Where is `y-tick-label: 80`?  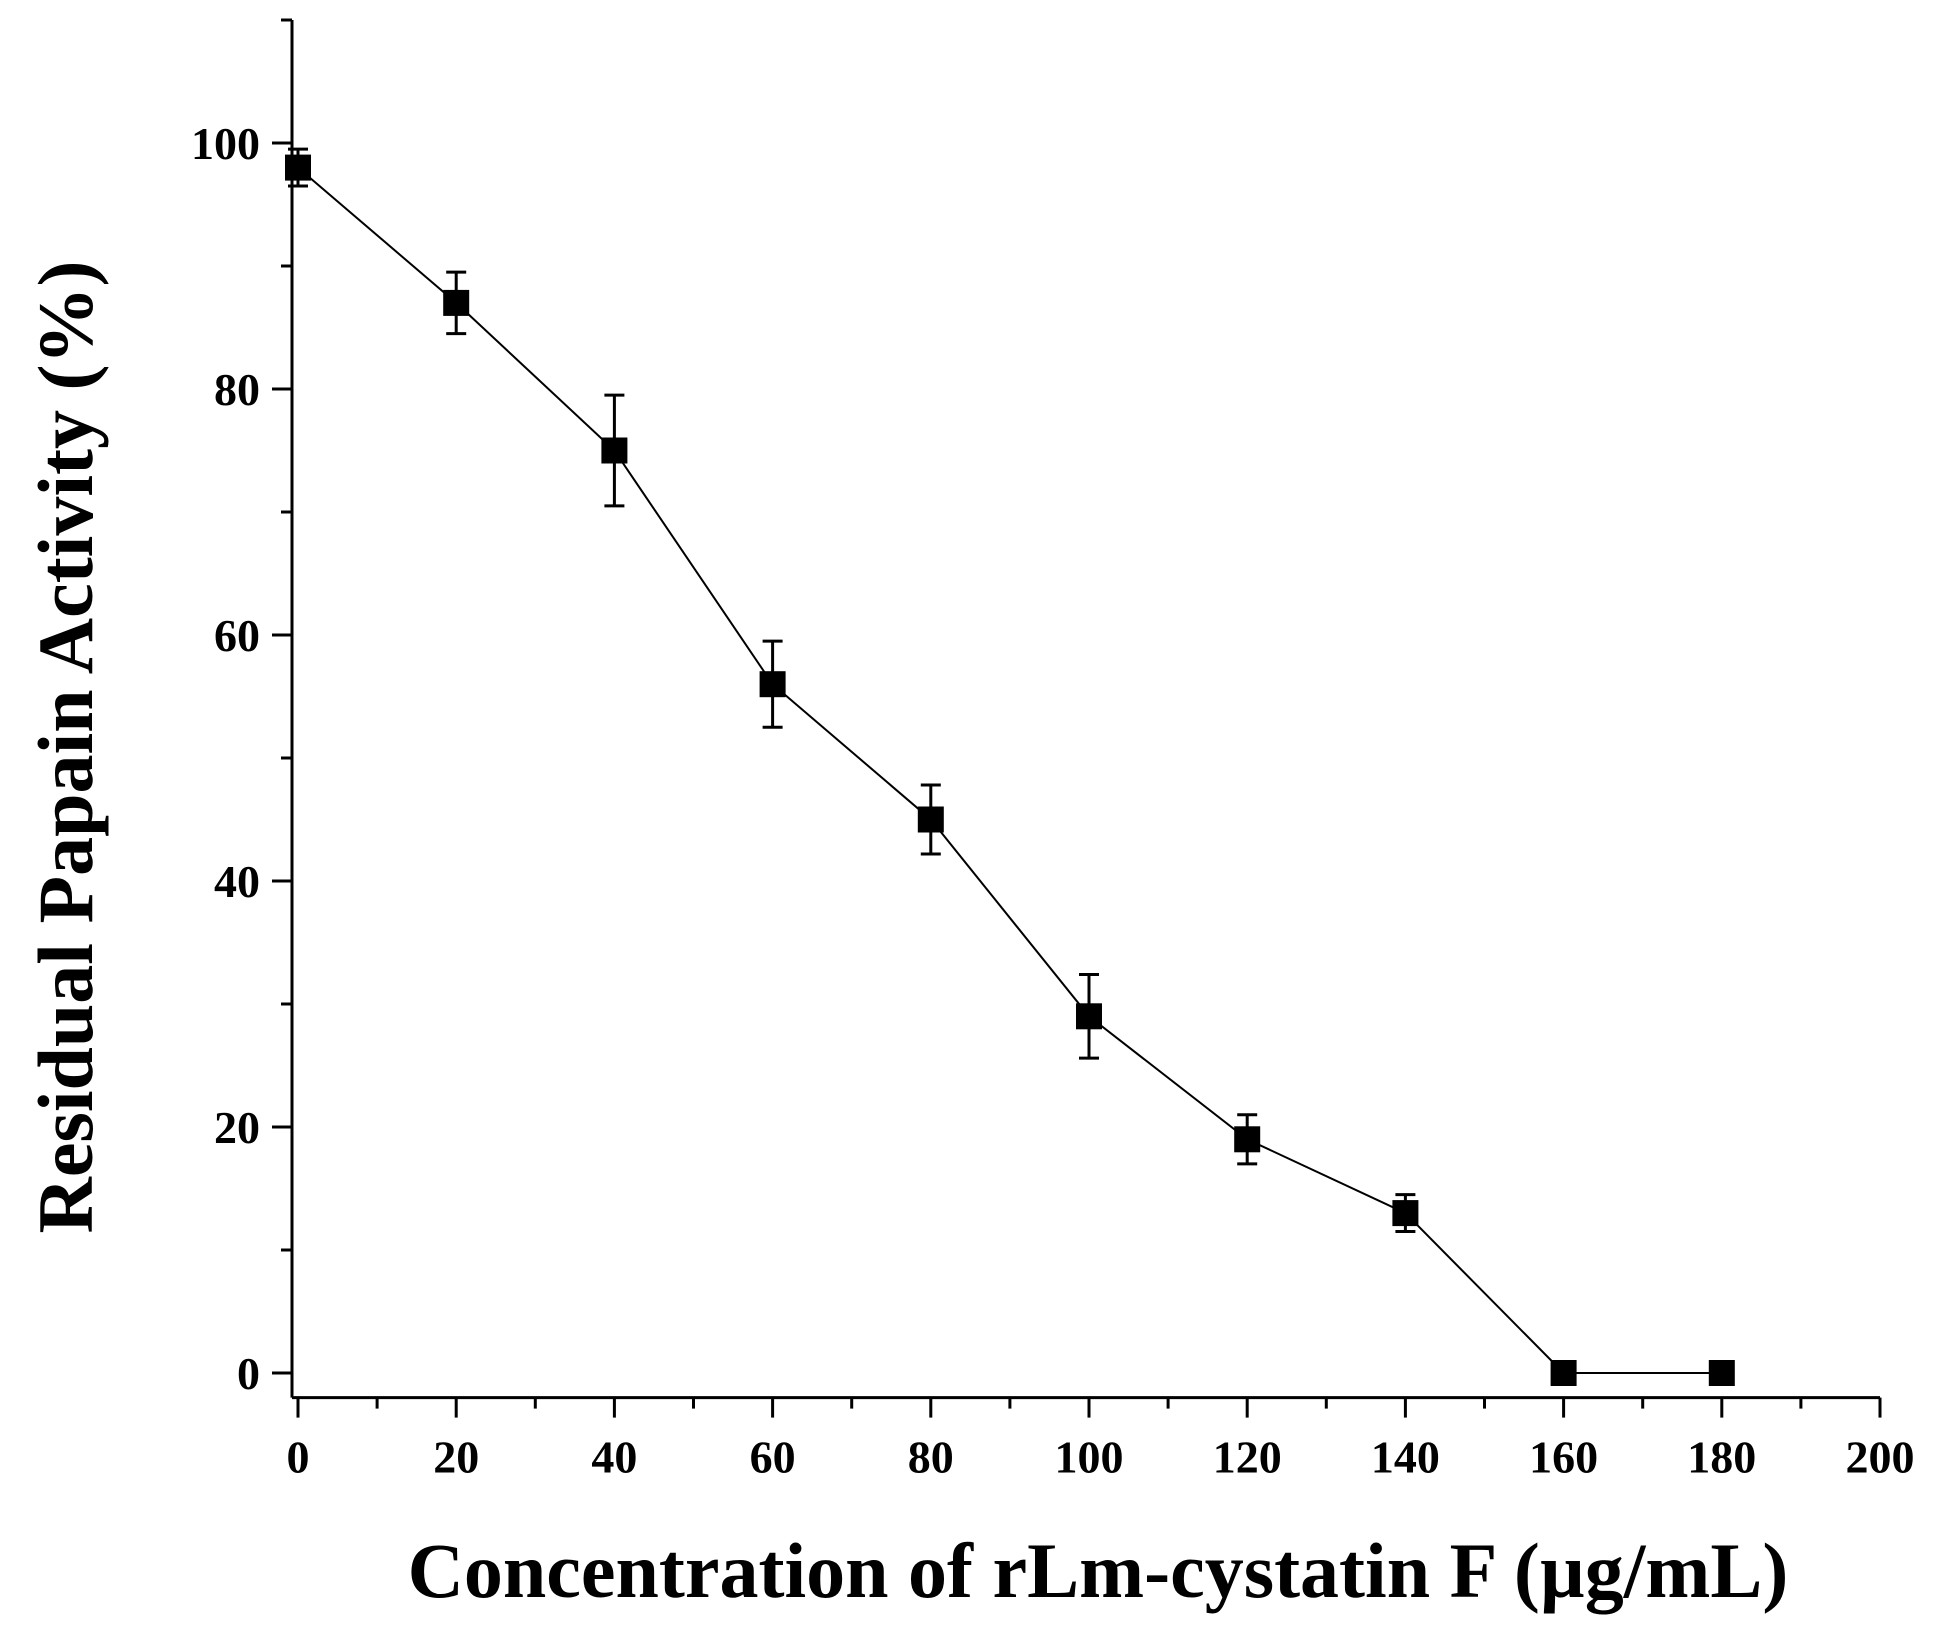
y-tick-label: 80 is located at coordinates (237, 389).